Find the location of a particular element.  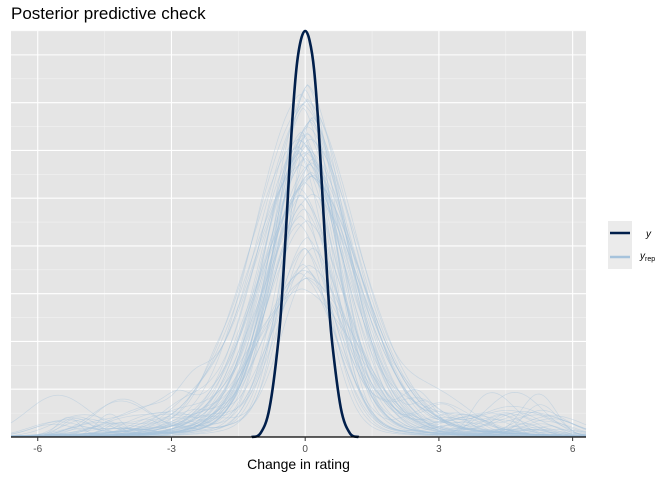

legend-label-y: y is located at coordinates (648, 234).